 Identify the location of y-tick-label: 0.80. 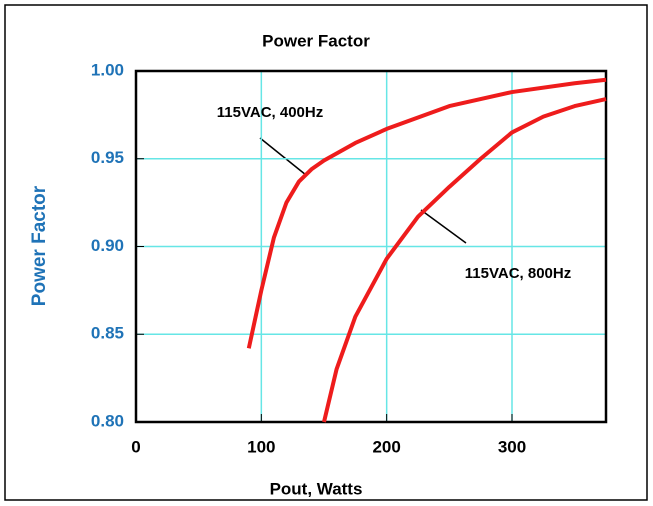
(107, 420).